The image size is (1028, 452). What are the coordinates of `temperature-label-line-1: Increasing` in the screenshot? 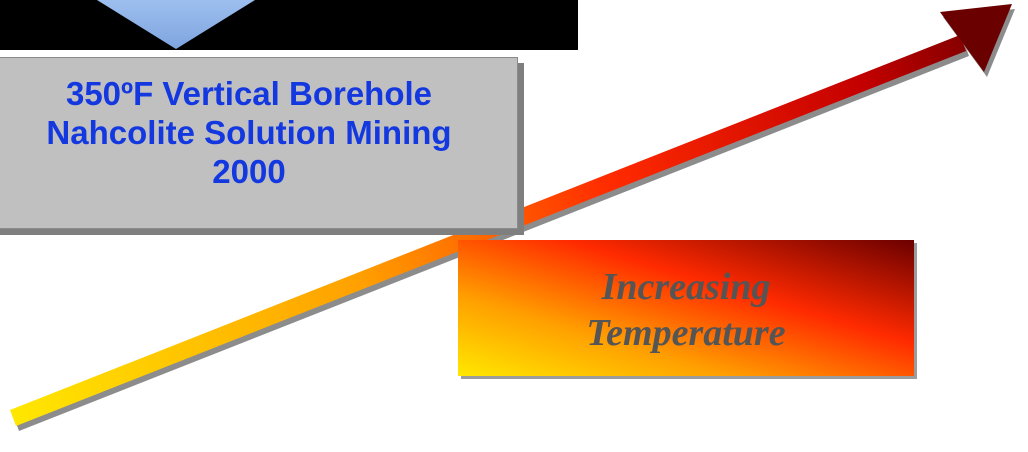 It's located at (686, 287).